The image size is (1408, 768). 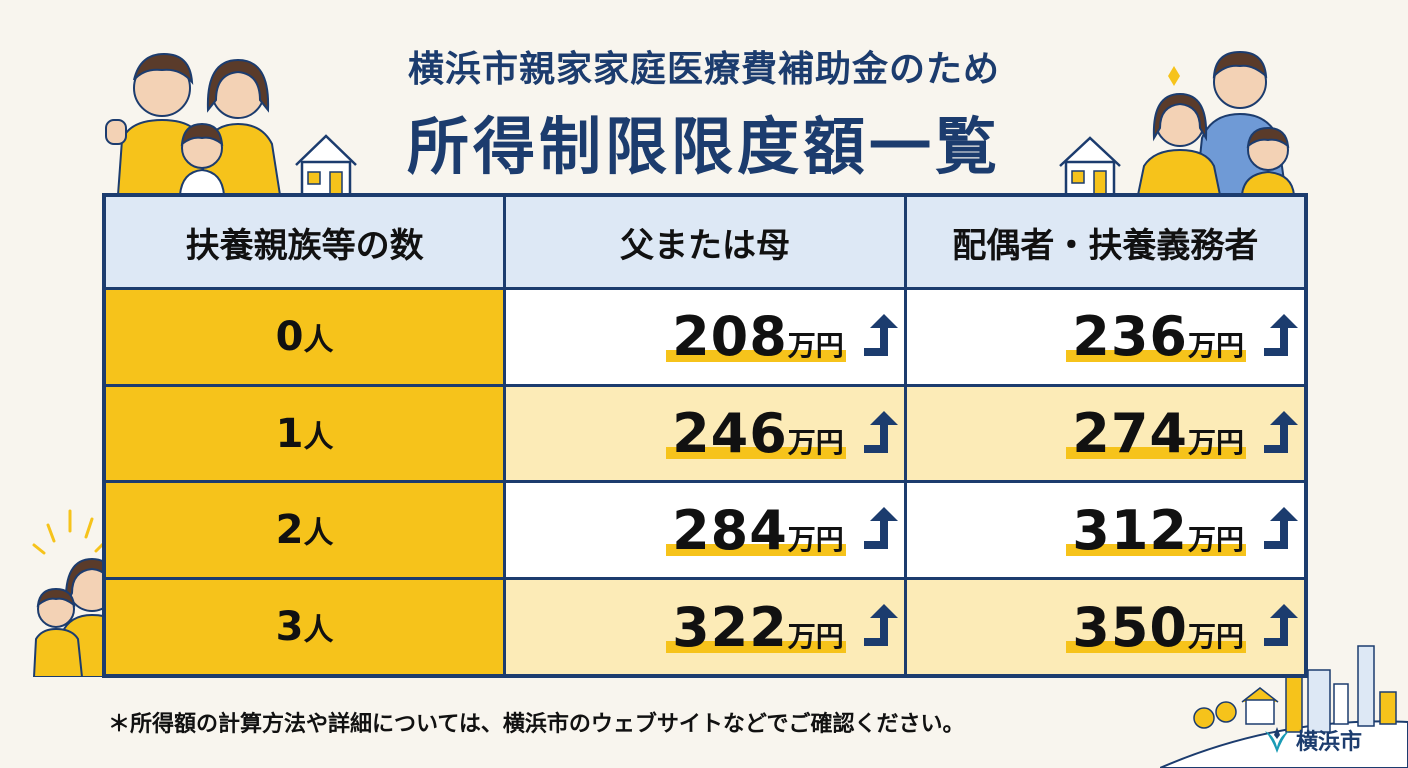 What do you see at coordinates (1130, 337) in the screenshot?
I see `spouse-amount: 236` at bounding box center [1130, 337].